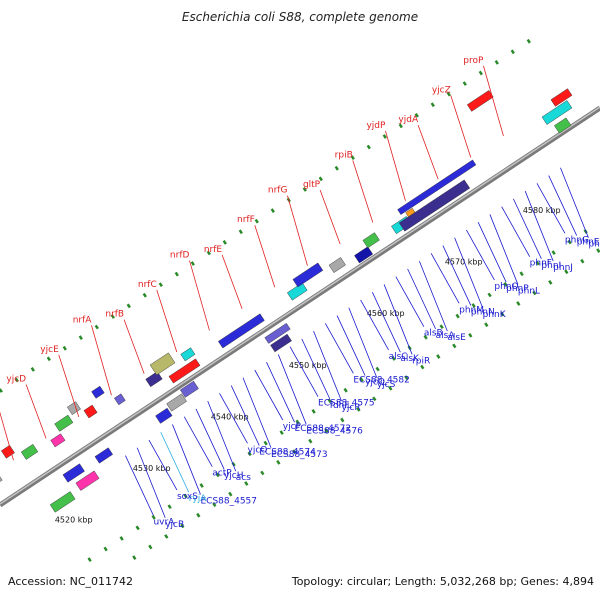 This screenshot has height=600, width=600. I want to click on gene-label: nrfD, so click(180, 255).